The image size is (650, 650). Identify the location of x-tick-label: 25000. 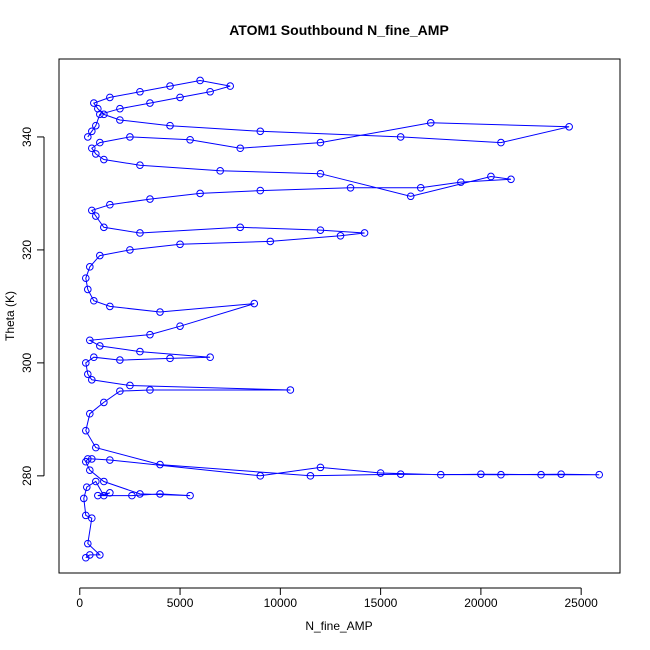
(581, 603).